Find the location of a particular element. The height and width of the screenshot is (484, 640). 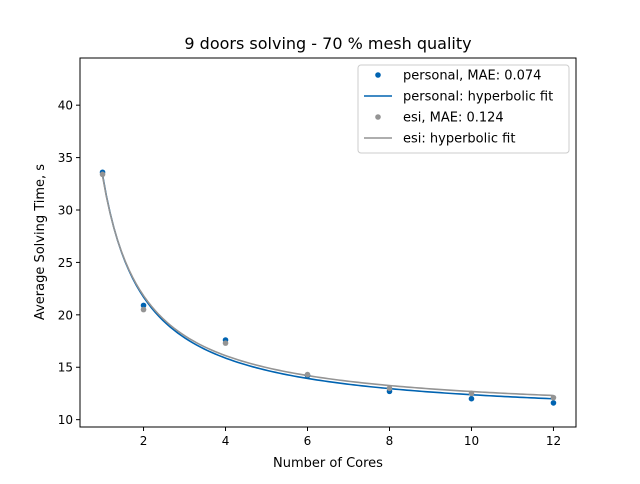

x-tick-label: 2 is located at coordinates (144, 441).